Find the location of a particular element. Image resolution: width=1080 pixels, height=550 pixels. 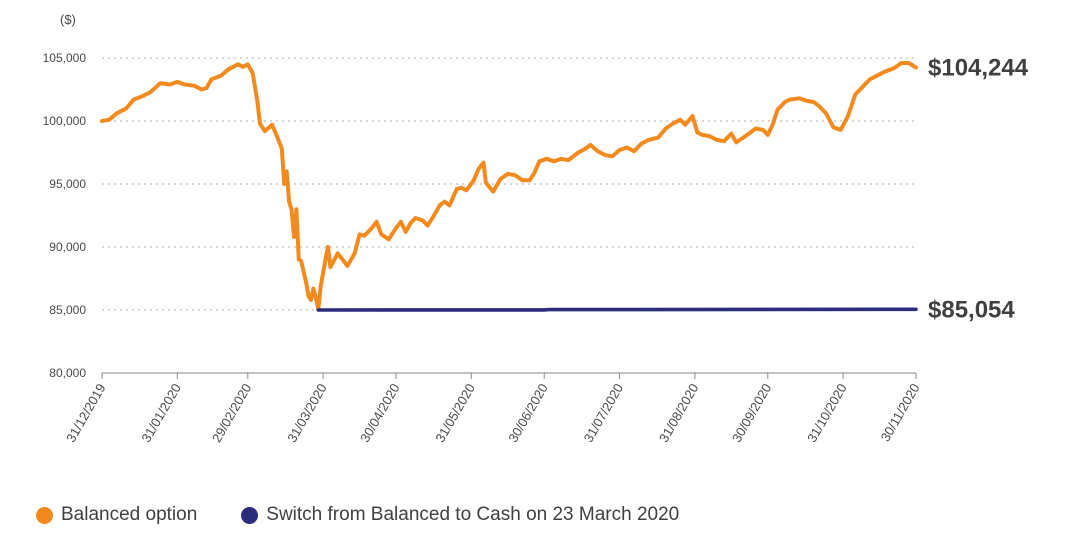

x-tick-label: 31/08/2020 is located at coordinates (679, 413).